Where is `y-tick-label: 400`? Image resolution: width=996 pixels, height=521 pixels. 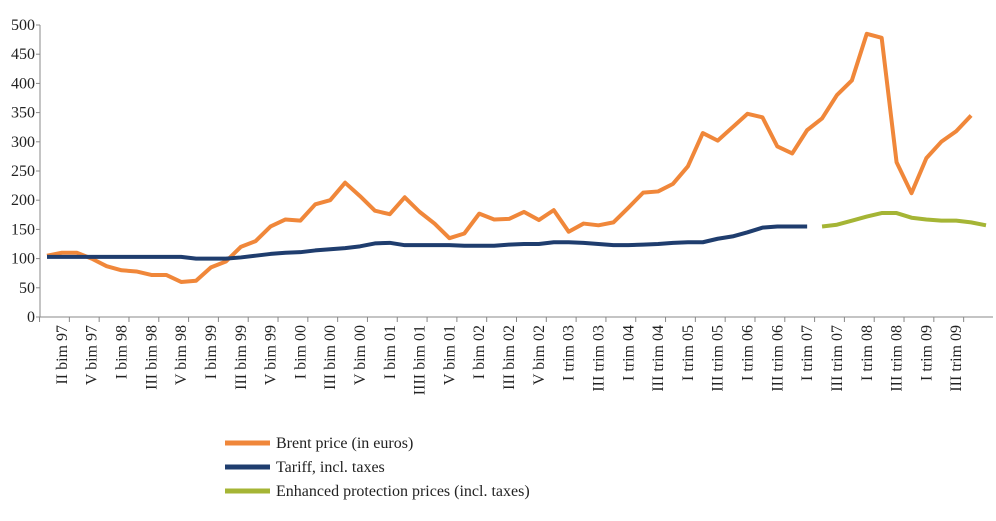
y-tick-label: 400 is located at coordinates (23, 83).